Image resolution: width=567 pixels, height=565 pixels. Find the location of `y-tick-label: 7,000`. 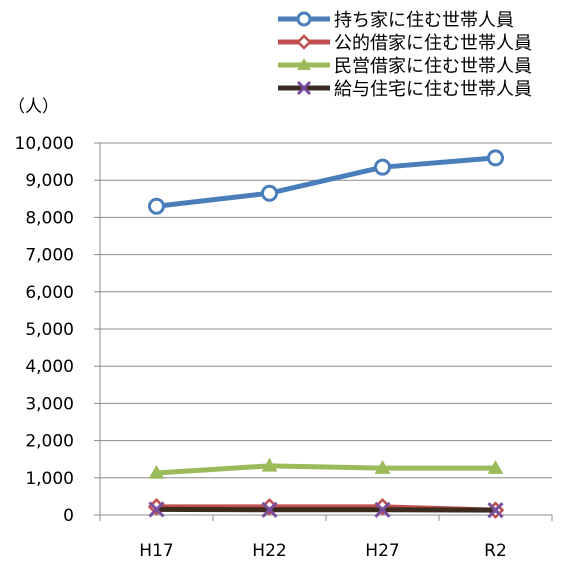

y-tick-label: 7,000 is located at coordinates (49, 256).